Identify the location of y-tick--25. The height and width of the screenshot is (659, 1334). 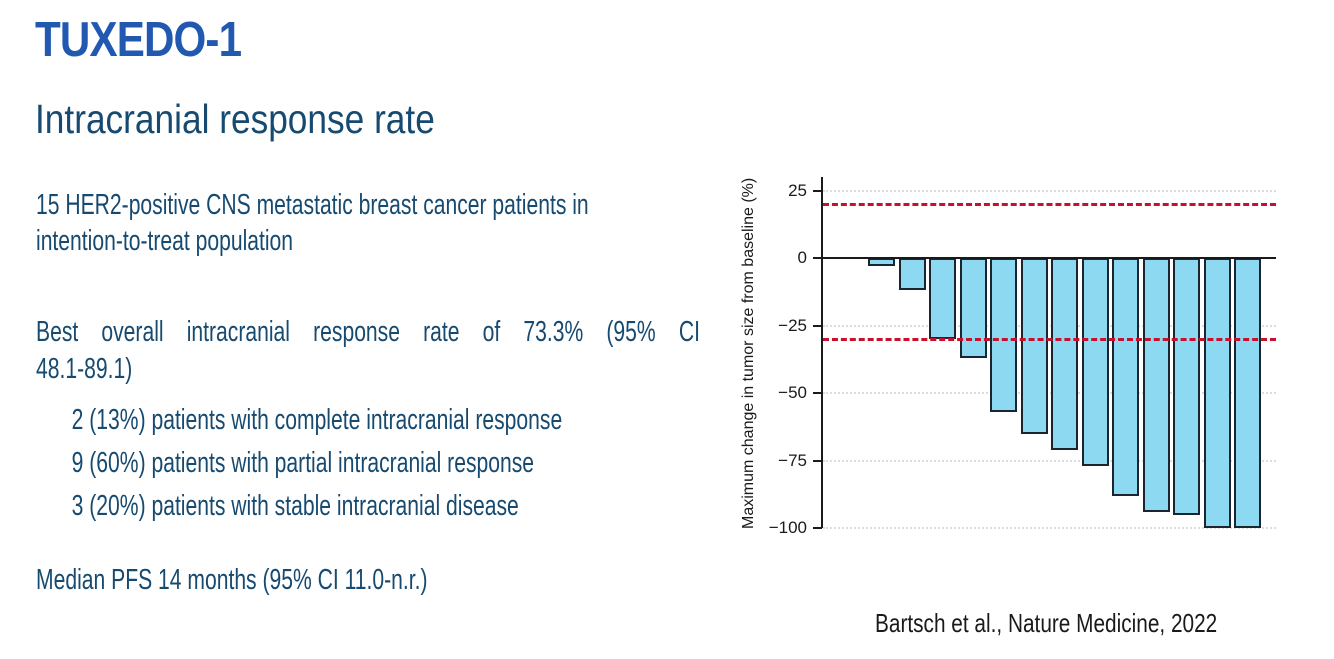
(817, 325).